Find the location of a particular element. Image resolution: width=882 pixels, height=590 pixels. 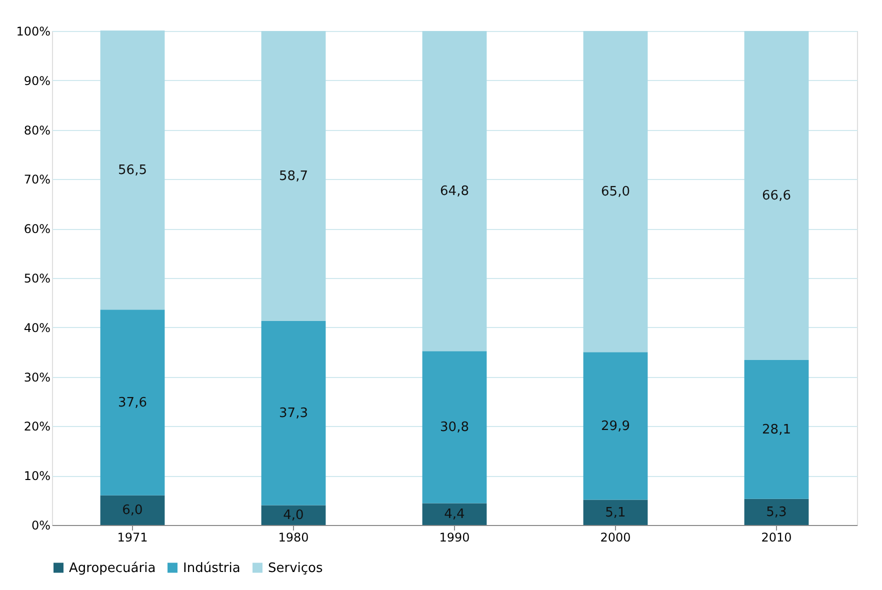

data-label: 4,4 is located at coordinates (454, 514).